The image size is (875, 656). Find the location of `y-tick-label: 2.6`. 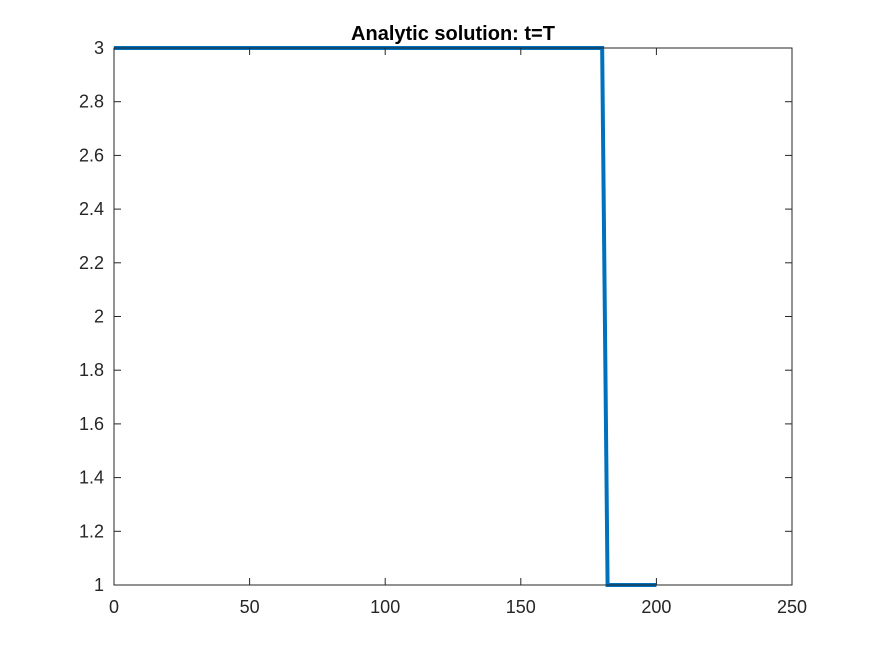

y-tick-label: 2.6 is located at coordinates (91, 155).